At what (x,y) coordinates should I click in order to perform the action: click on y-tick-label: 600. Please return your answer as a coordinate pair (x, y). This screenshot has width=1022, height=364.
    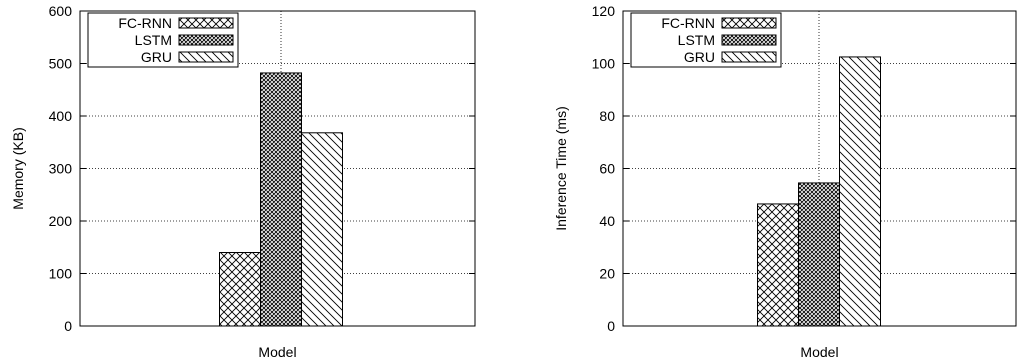
    Looking at the image, I should click on (61, 11).